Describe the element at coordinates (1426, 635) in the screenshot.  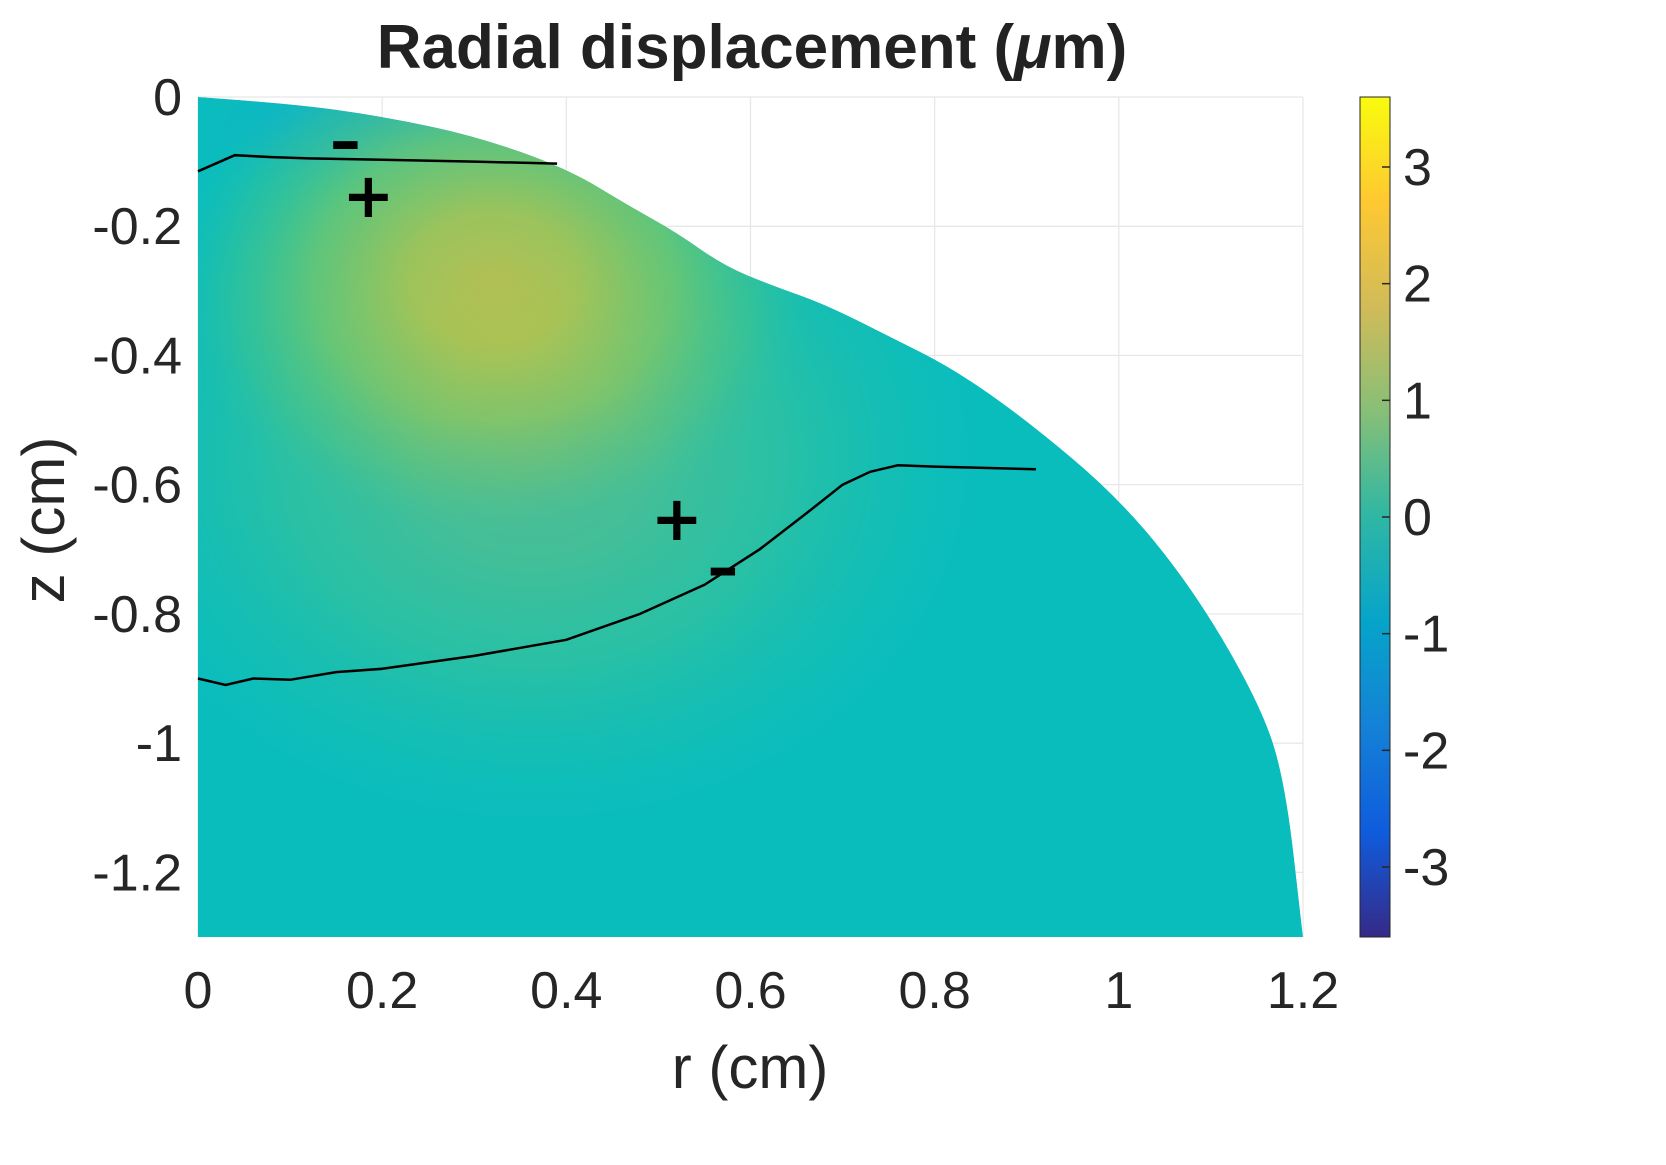
I see `colorbar-tick-label-4: -1` at that location.